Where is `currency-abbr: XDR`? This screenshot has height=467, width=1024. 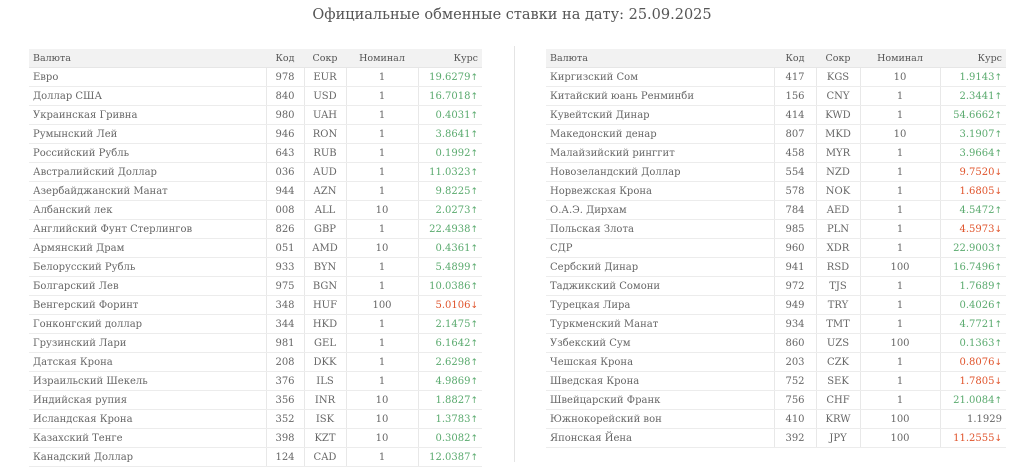 currency-abbr: XDR is located at coordinates (837, 248).